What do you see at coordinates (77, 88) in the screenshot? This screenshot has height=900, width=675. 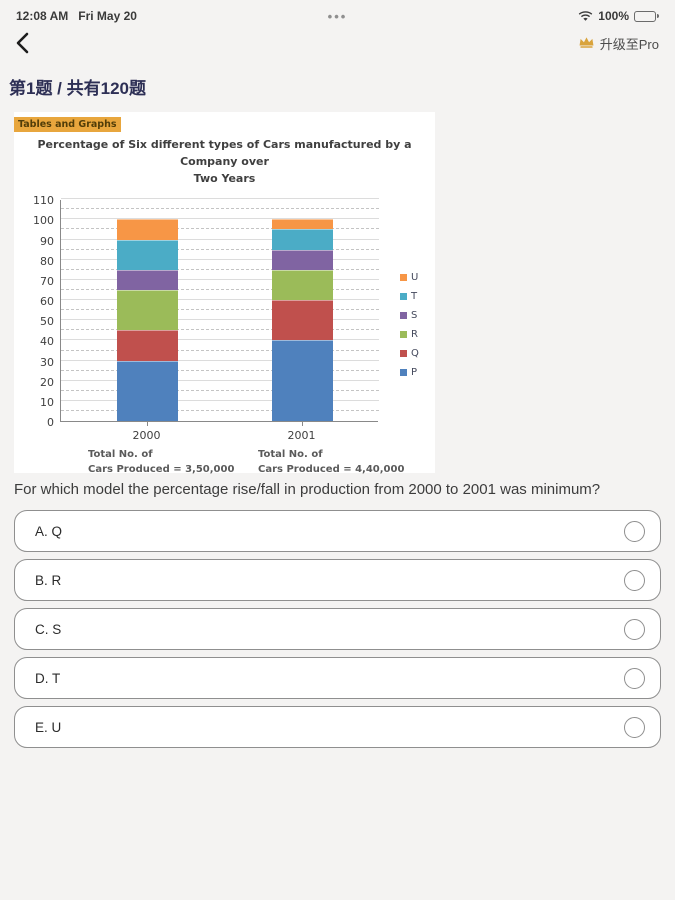 I see `question-progress-header: 第1题 / 共有120题` at bounding box center [77, 88].